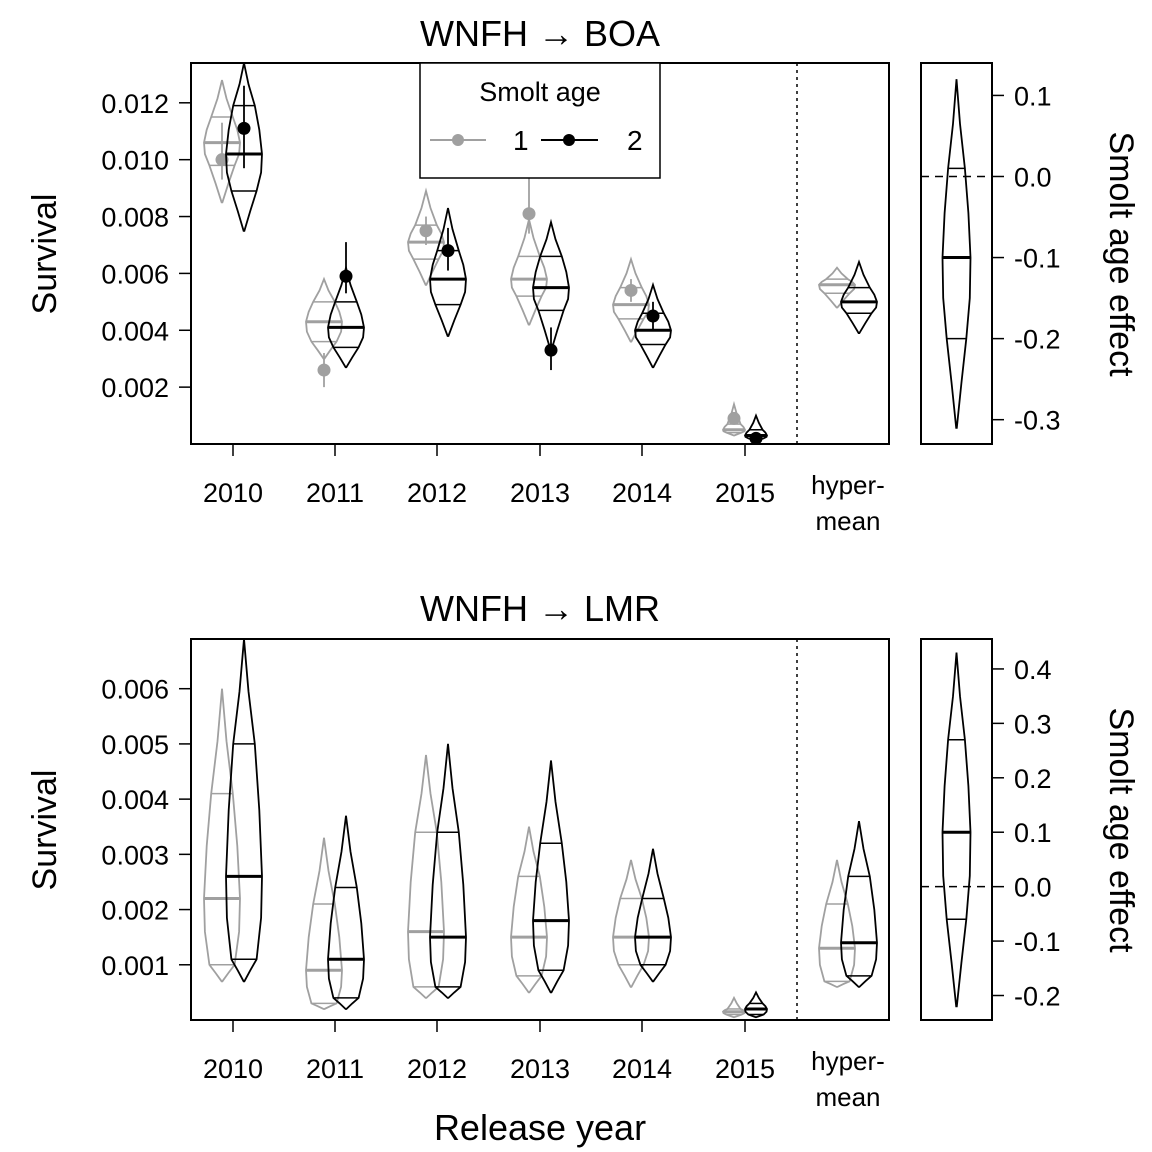  I want to click on y-tick-label: 0.001, so click(135, 966).